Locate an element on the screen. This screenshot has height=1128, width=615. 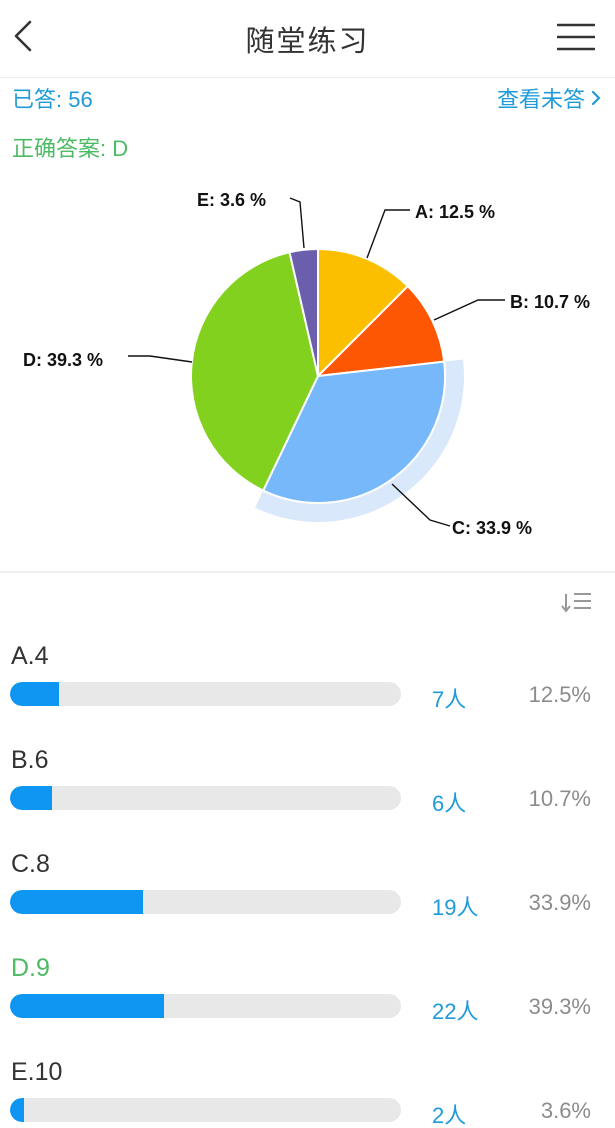
option-count: 19人 is located at coordinates (455, 907).